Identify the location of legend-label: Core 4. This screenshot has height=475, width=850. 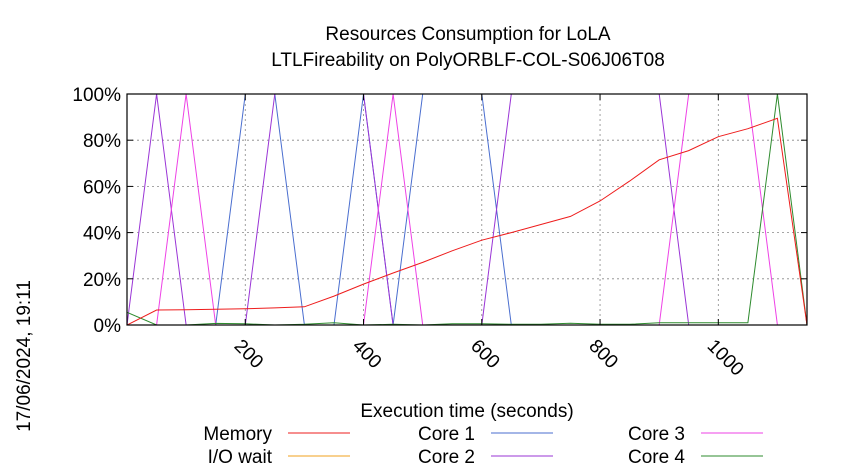
(656, 457).